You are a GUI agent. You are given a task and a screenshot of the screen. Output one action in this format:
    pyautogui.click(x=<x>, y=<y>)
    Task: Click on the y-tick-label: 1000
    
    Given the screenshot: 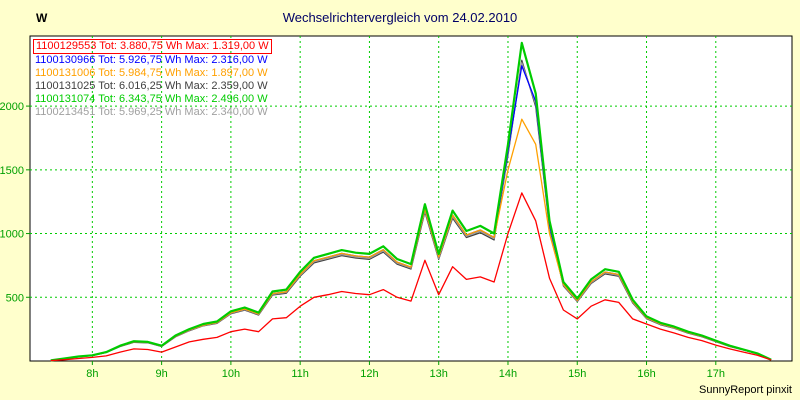 What is the action you would take?
    pyautogui.click(x=12, y=235)
    